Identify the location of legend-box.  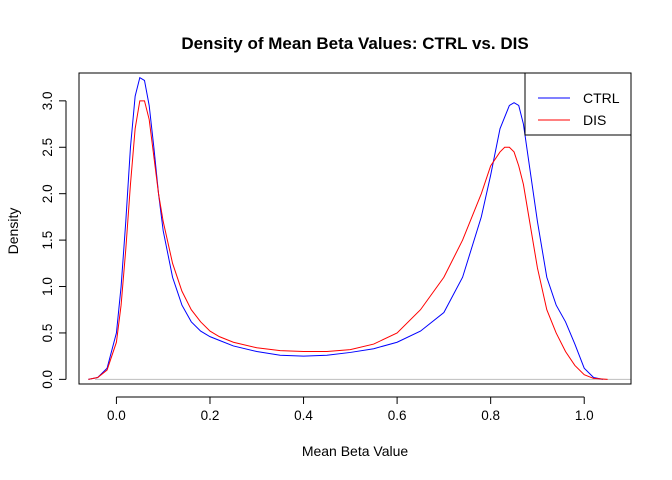
(578, 104).